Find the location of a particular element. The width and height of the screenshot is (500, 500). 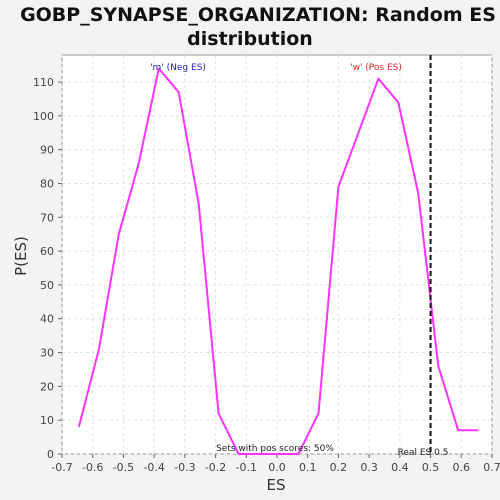

y-tick-label: 20 is located at coordinates (47, 386).